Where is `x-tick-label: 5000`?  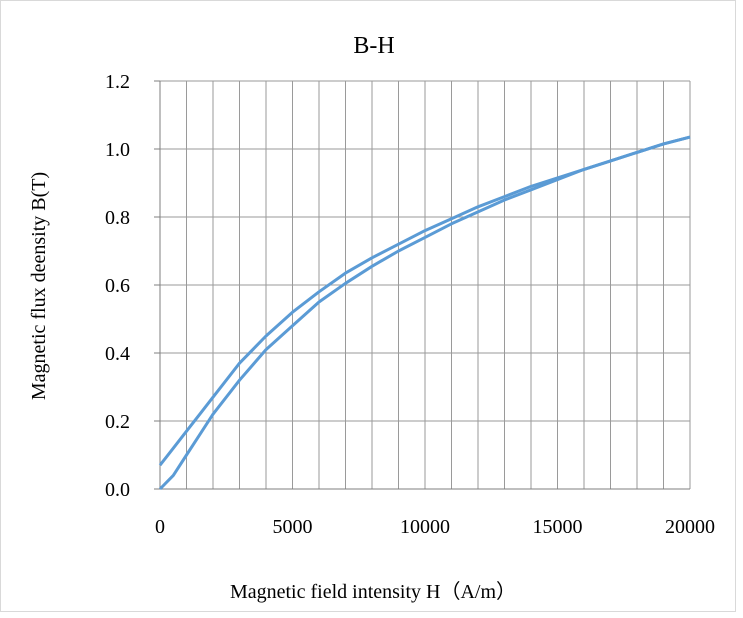
x-tick-label: 5000 is located at coordinates (293, 527).